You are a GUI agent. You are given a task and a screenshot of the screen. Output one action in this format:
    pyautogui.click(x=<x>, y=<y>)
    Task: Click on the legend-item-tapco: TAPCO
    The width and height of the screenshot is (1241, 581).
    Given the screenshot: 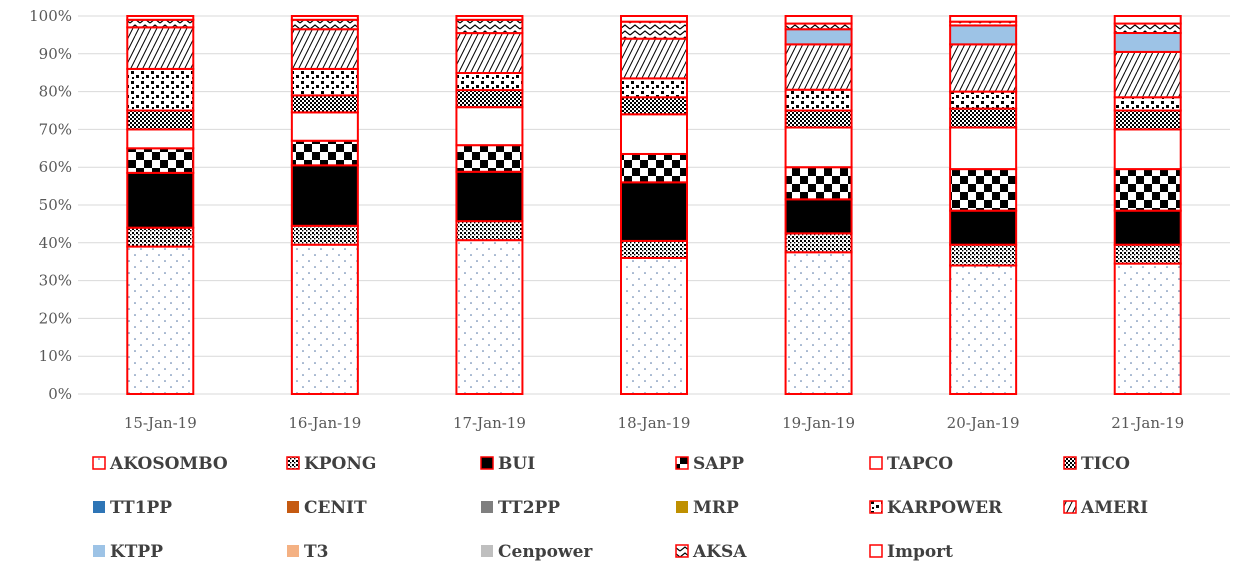 What is the action you would take?
    pyautogui.click(x=911, y=464)
    